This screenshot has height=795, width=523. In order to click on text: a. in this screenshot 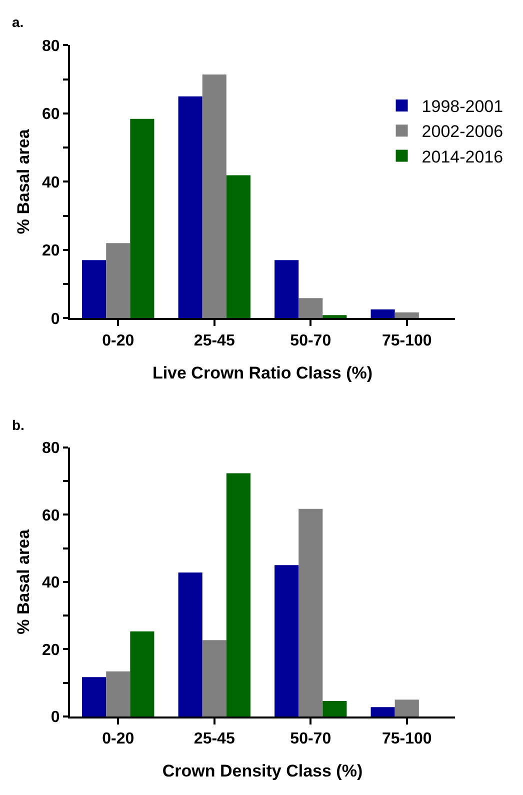, I will do `click(18, 22)`.